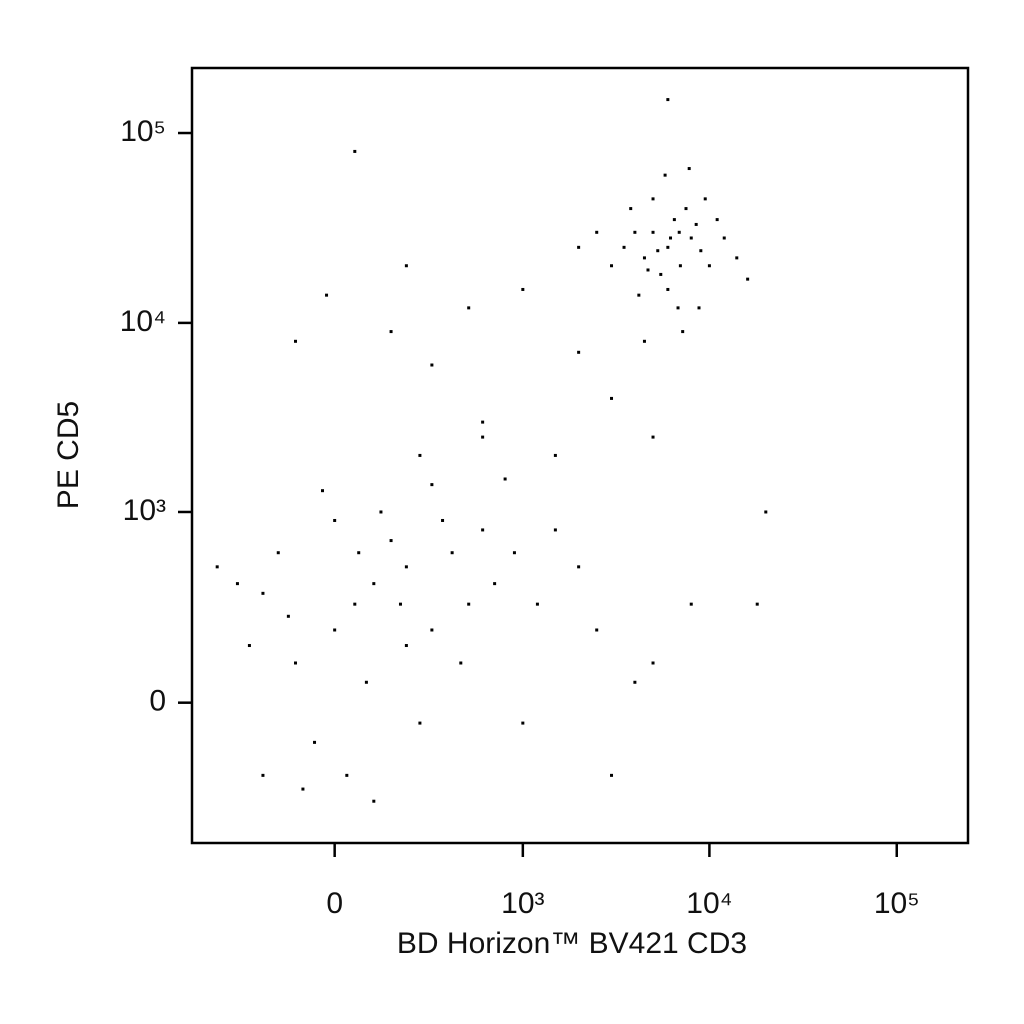 The image size is (1024, 1024). Describe the element at coordinates (522, 903) in the screenshot. I see `x-tick-label: 10³` at that location.